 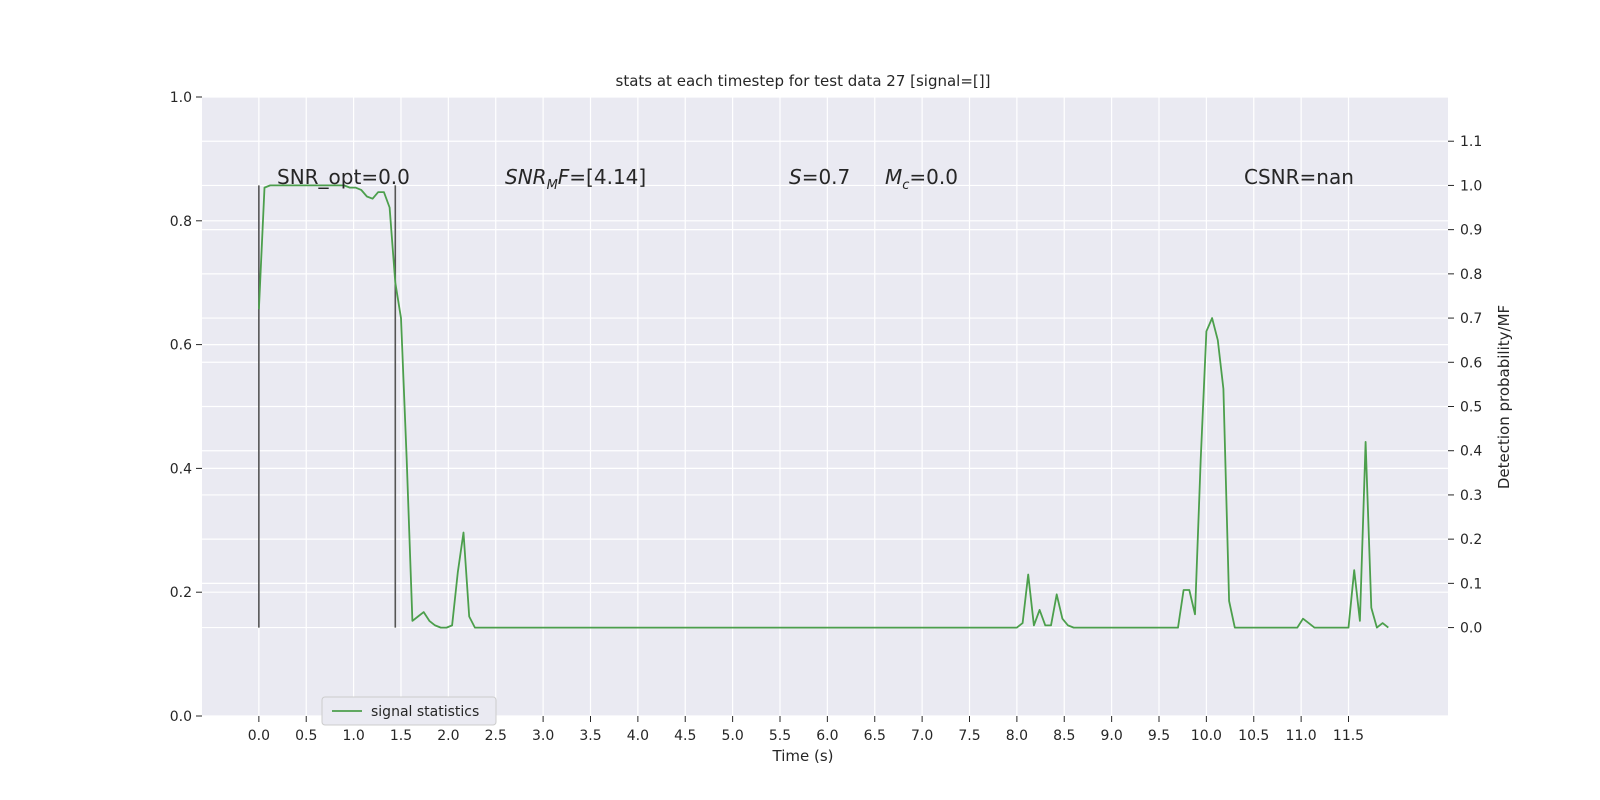 What do you see at coordinates (1471, 142) in the screenshot?
I see `right-y-tick-label: 1.1` at bounding box center [1471, 142].